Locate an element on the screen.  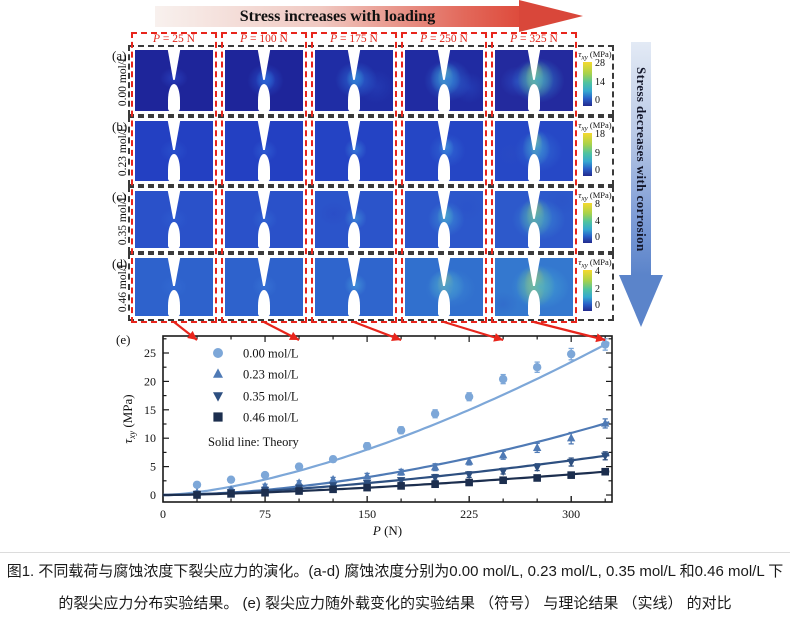
row-concentration-text: 0.35 mol/L is located at coordinates (123, 219).